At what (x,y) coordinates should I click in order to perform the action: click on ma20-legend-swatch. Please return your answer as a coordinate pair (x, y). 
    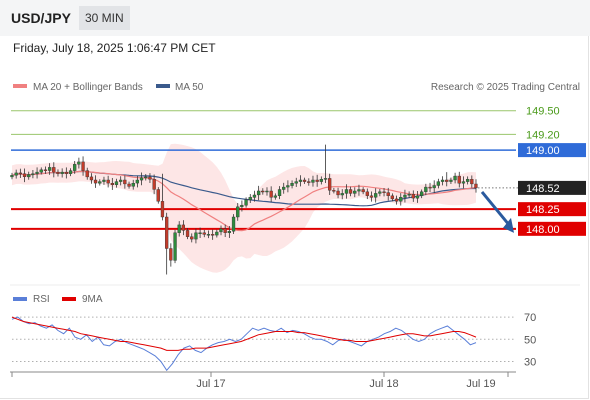
    Looking at the image, I should click on (20, 86).